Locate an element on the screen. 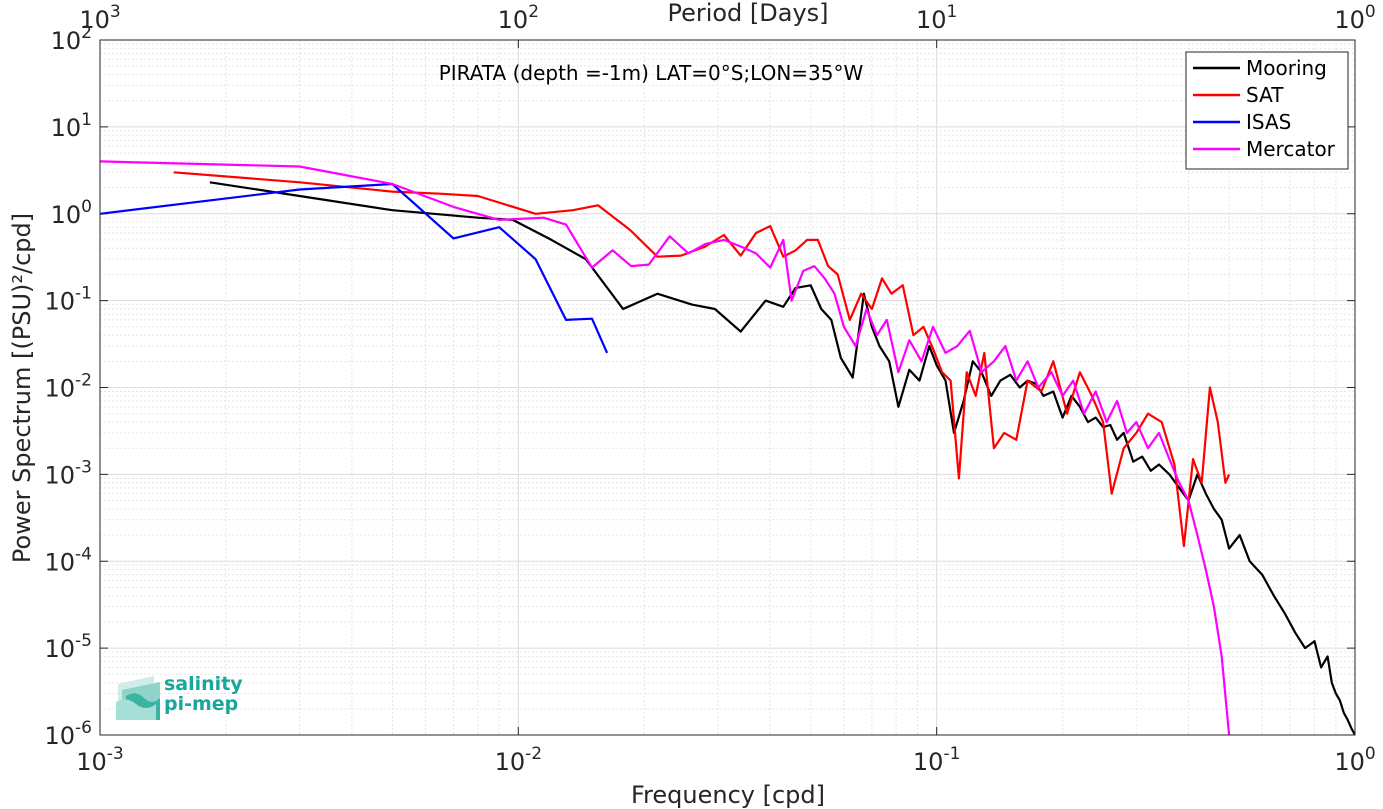 This screenshot has width=1383, height=809. y-tick-label: 10¹ is located at coordinates (71, 126).